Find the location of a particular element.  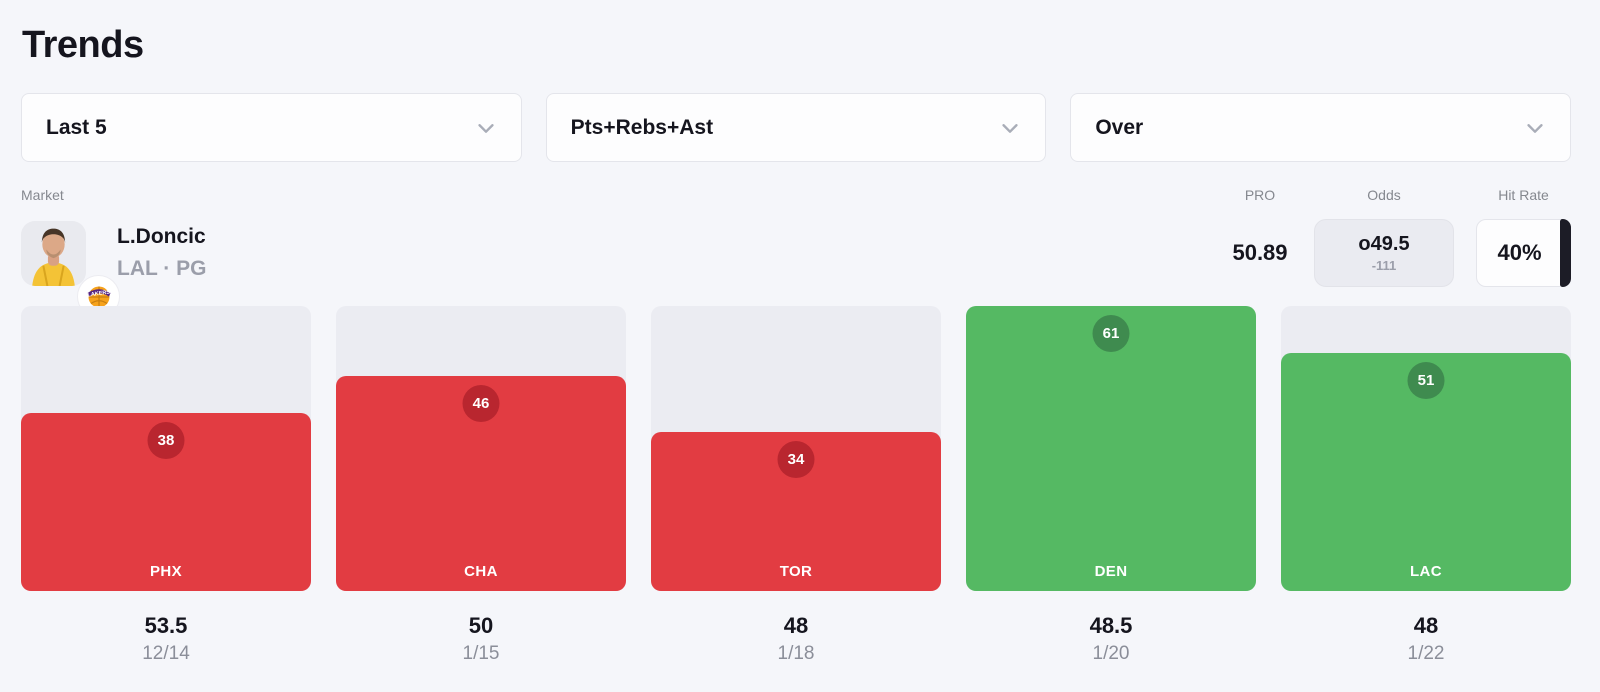

game-column: 61 DEN 48.5 1/20 is located at coordinates (1111, 485).